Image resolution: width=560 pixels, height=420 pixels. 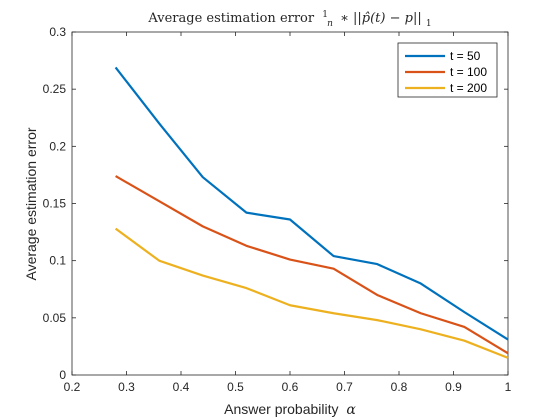 I want to click on y-tick-label: 0.2, so click(x=57, y=146).